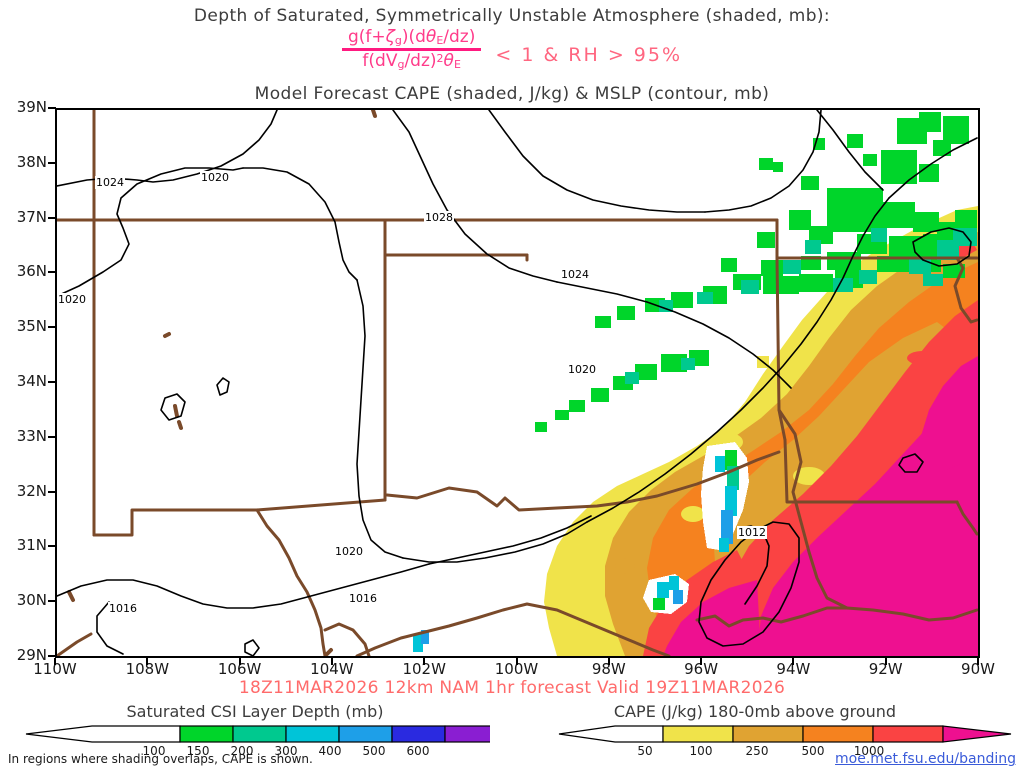 The image size is (1024, 768). What do you see at coordinates (55, 669) in the screenshot?
I see `lon-tick-label: 110W` at bounding box center [55, 669].